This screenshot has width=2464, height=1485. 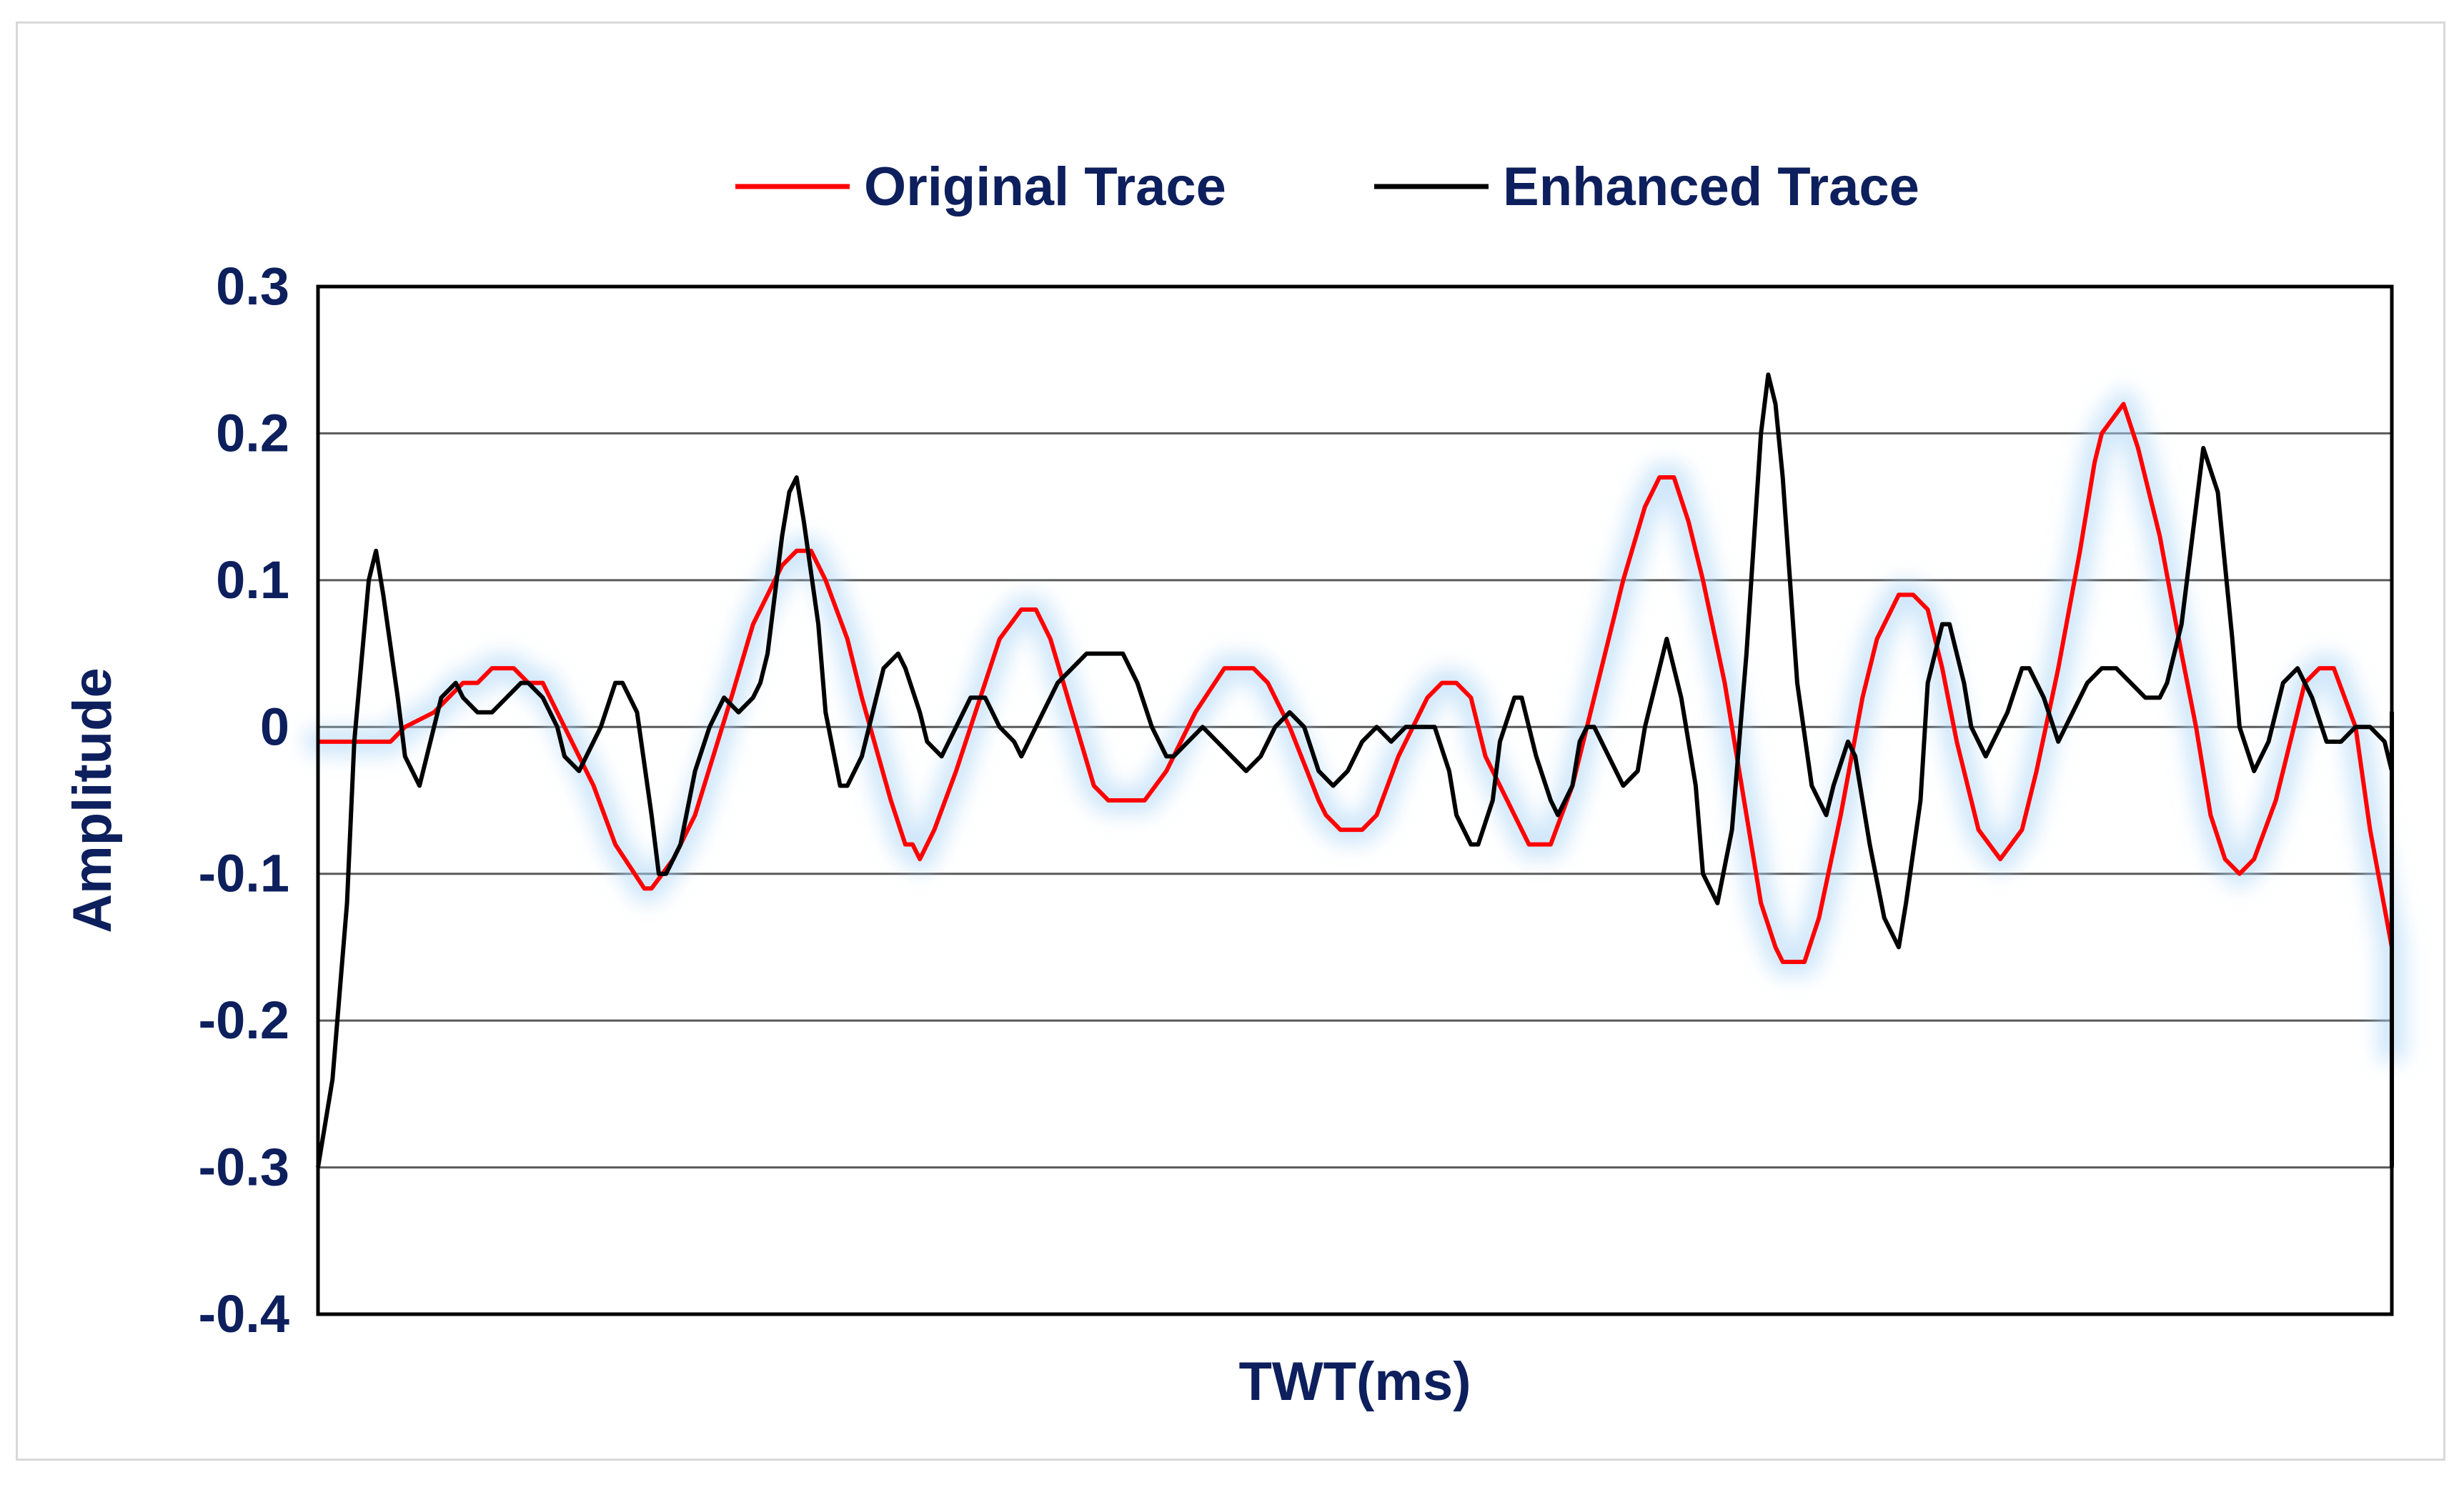 What do you see at coordinates (243, 1020) in the screenshot?
I see `y-tick-label: -0.2` at bounding box center [243, 1020].